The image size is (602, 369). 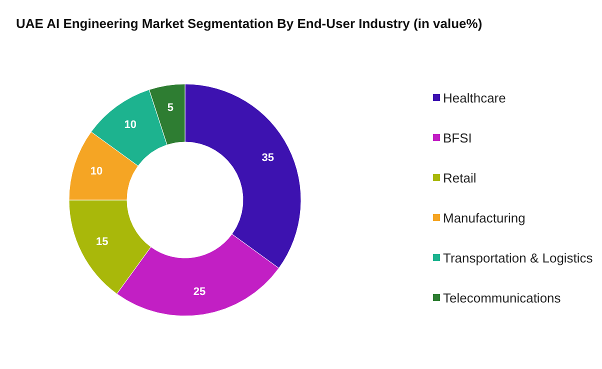 I want to click on legend-label: Manufacturing, so click(x=484, y=218).